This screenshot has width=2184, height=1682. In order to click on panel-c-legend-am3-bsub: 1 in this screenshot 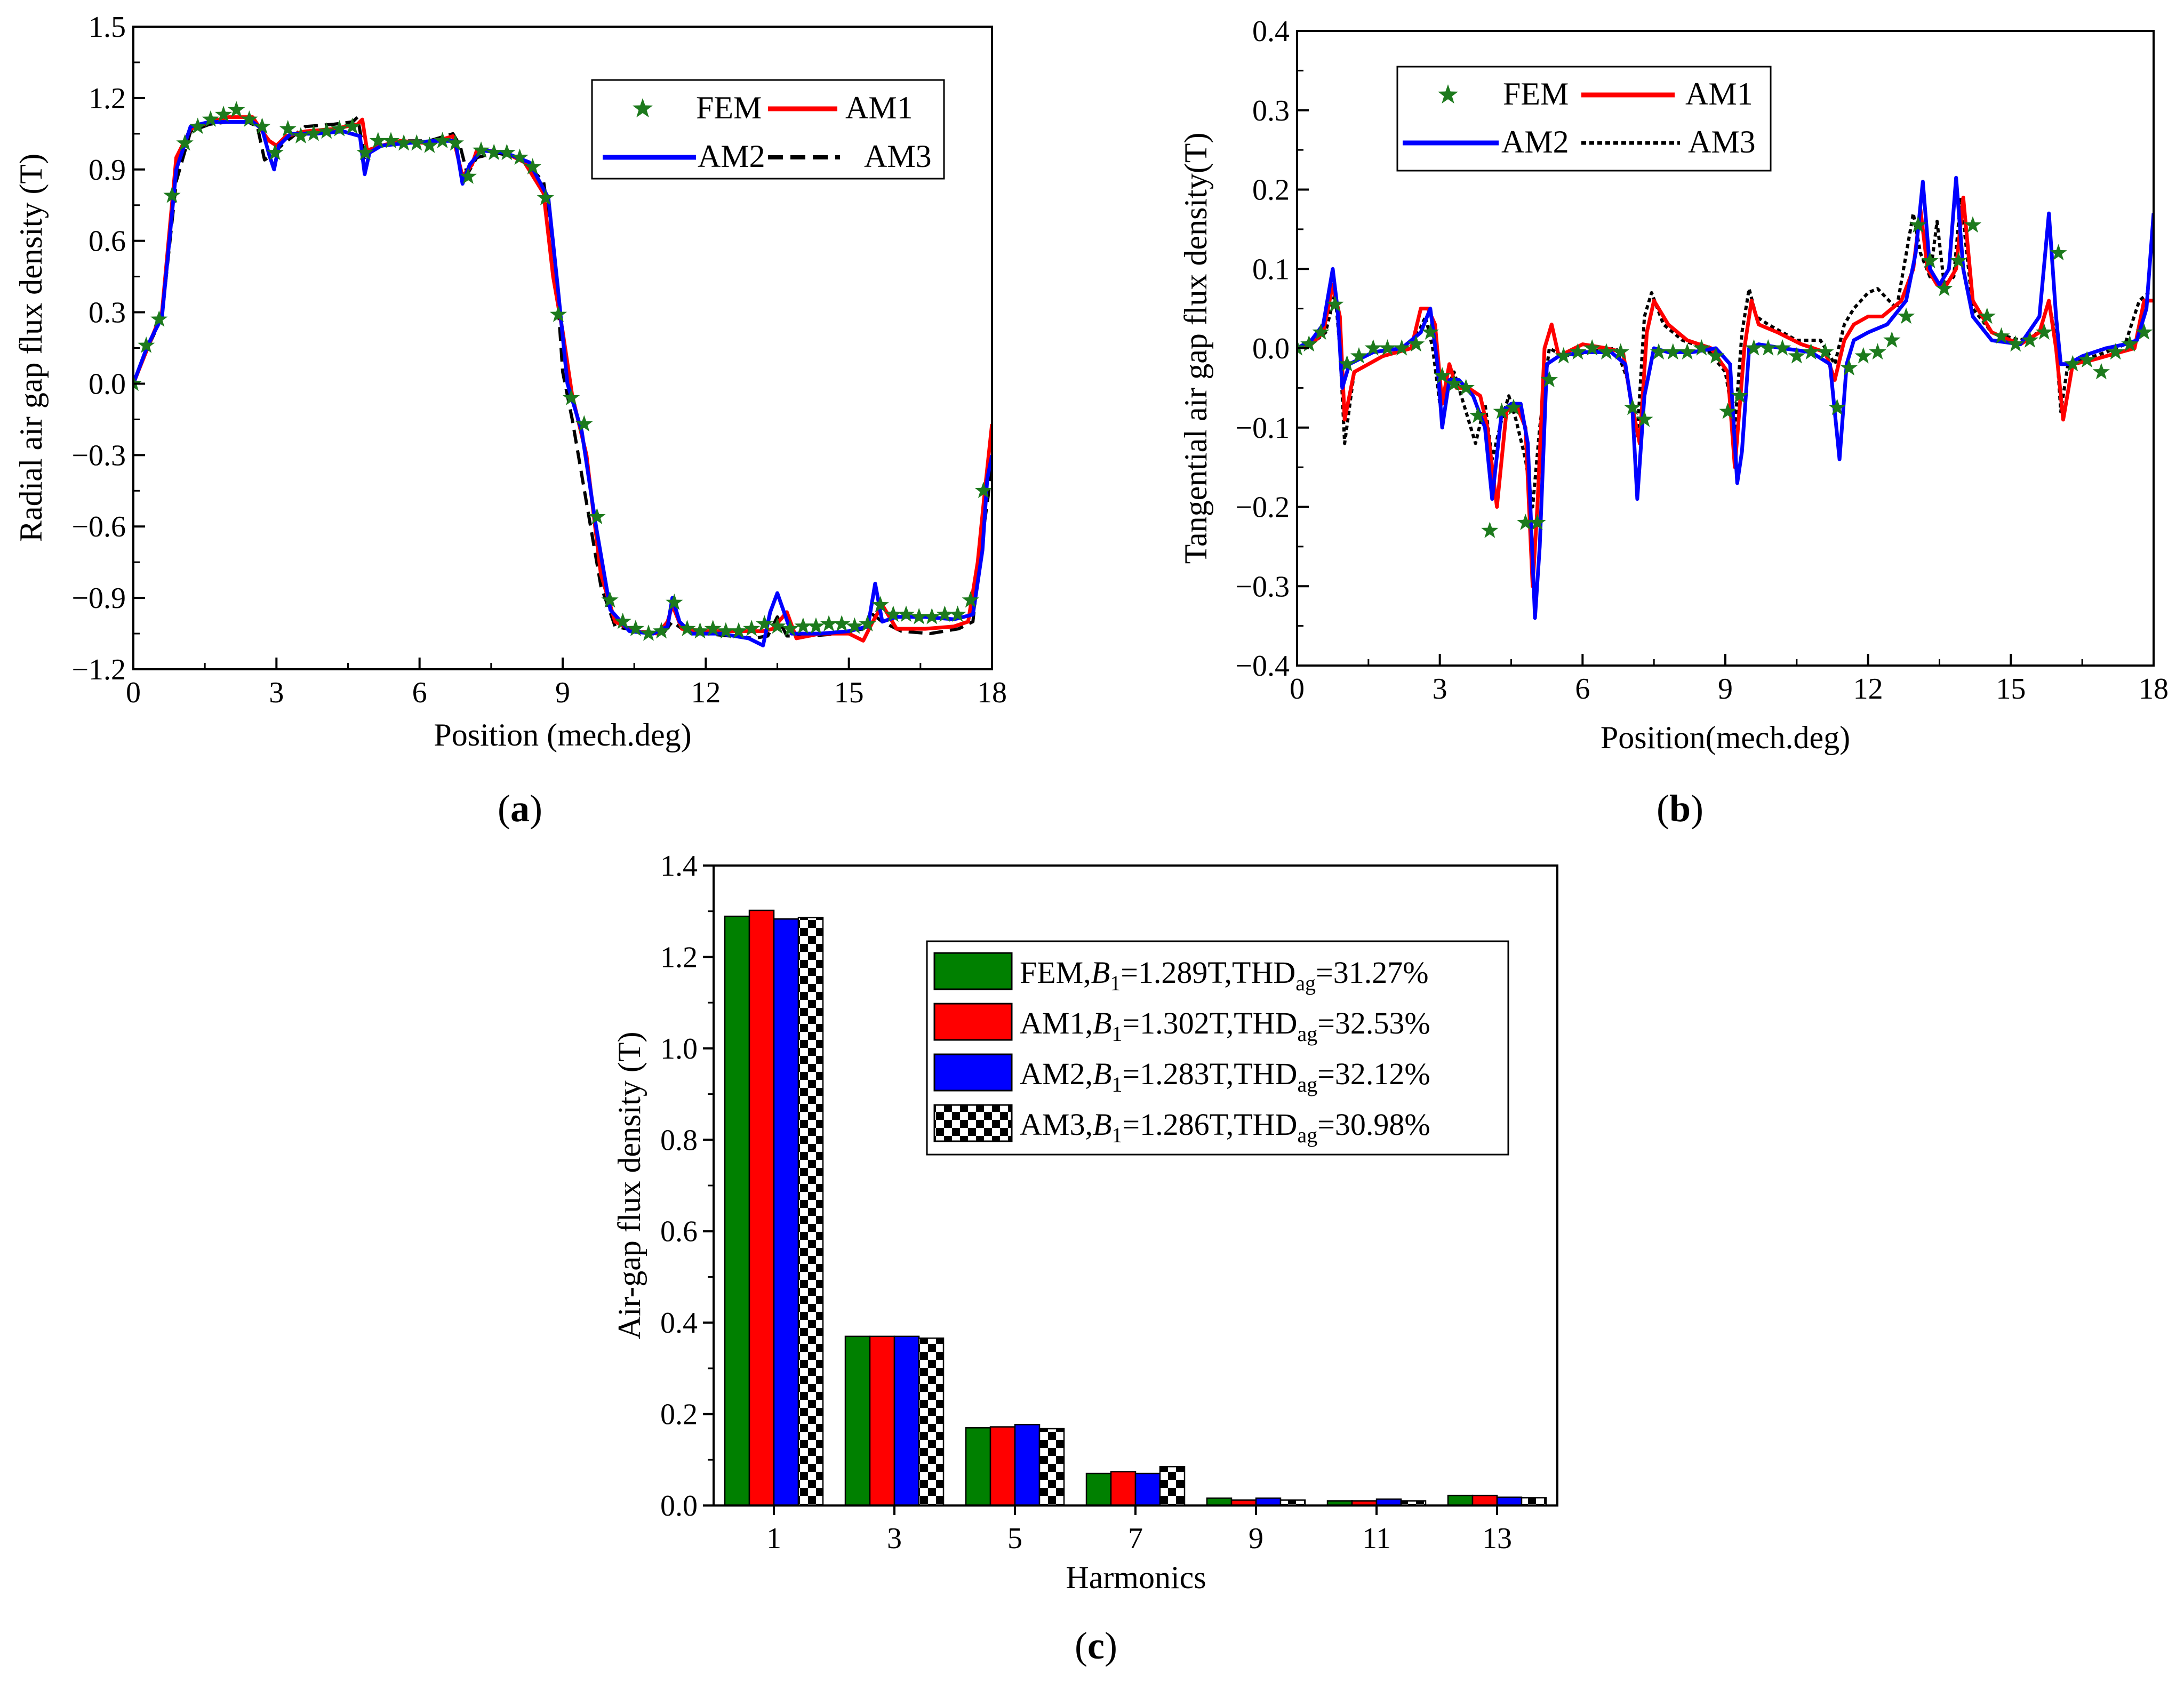, I will do `click(1116, 1135)`.